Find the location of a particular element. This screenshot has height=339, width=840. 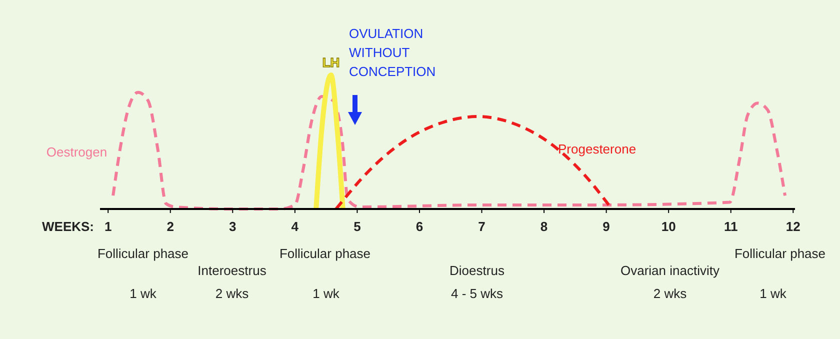

x-tick-label: 6 is located at coordinates (420, 226).